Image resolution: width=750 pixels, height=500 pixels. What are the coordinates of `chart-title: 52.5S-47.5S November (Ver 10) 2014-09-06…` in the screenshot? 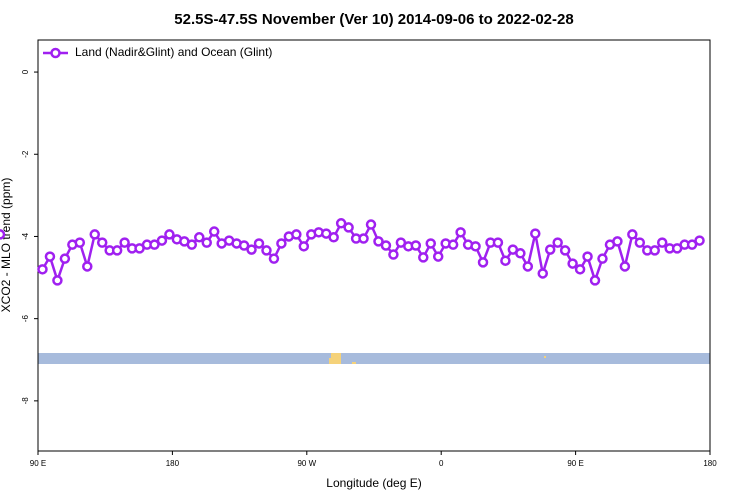 It's located at (373, 19).